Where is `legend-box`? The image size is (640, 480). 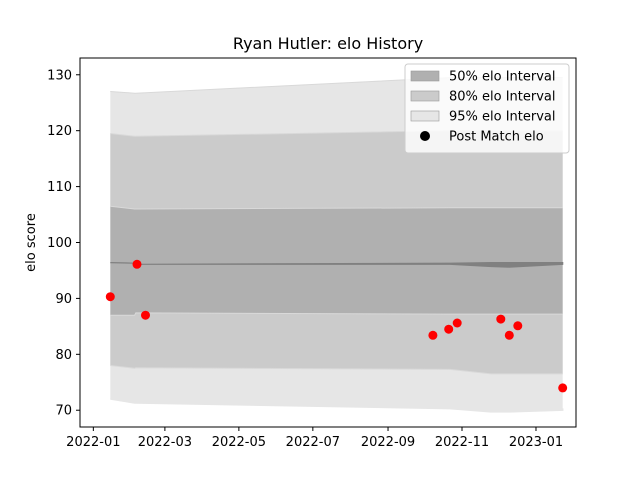
legend-box is located at coordinates (487, 108).